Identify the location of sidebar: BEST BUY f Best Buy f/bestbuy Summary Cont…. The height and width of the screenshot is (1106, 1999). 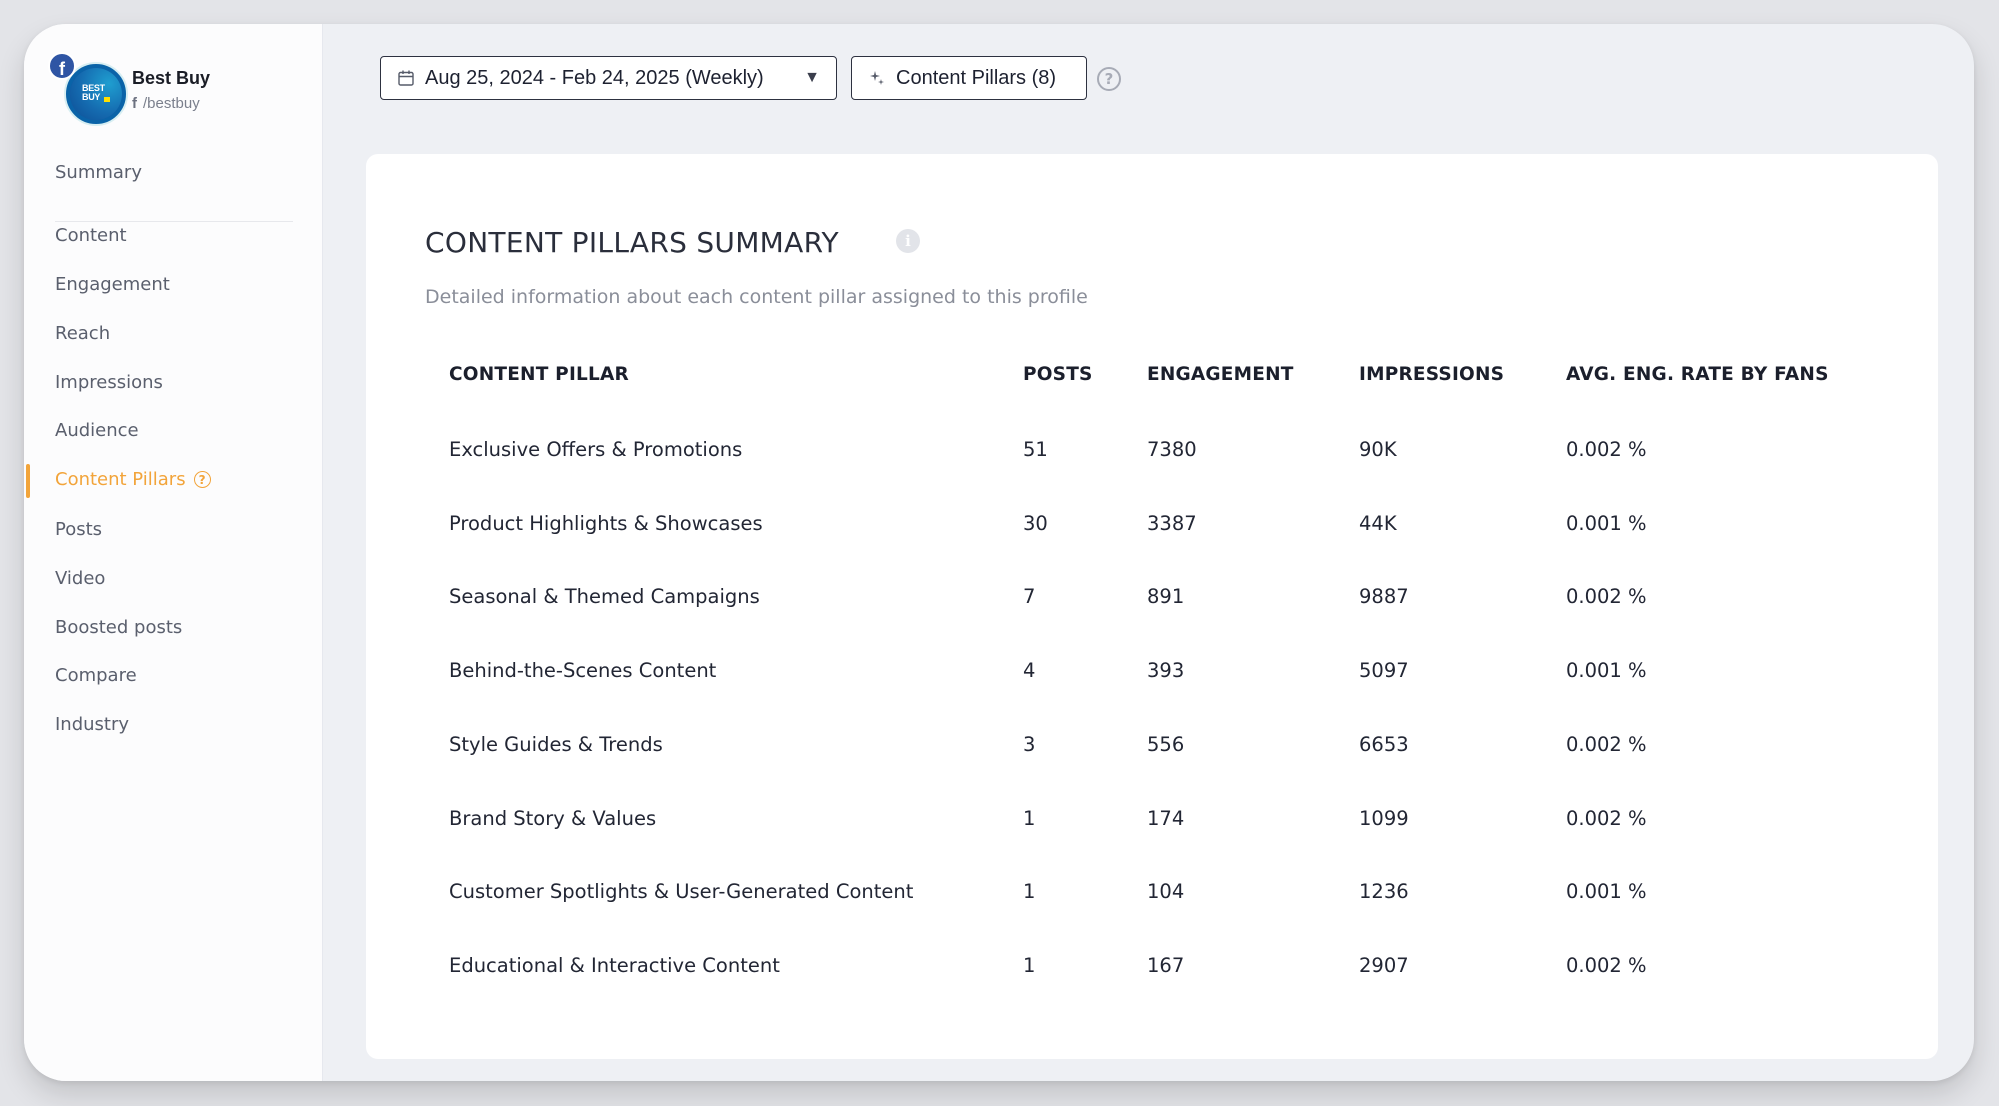
(173, 552).